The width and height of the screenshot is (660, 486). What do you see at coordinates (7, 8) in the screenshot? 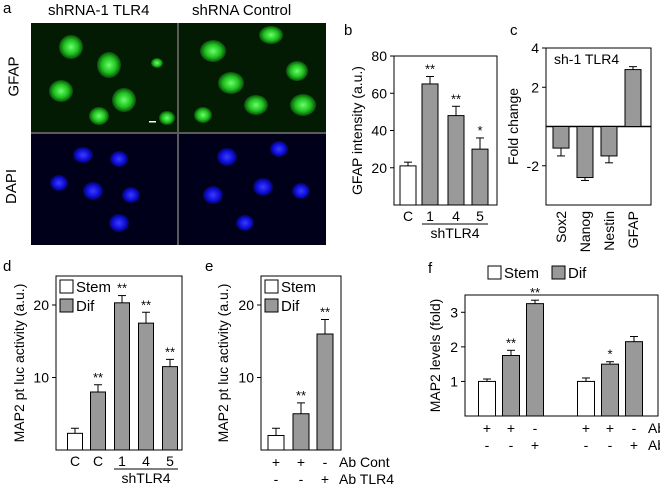
I see `panel-a-letter: a` at bounding box center [7, 8].